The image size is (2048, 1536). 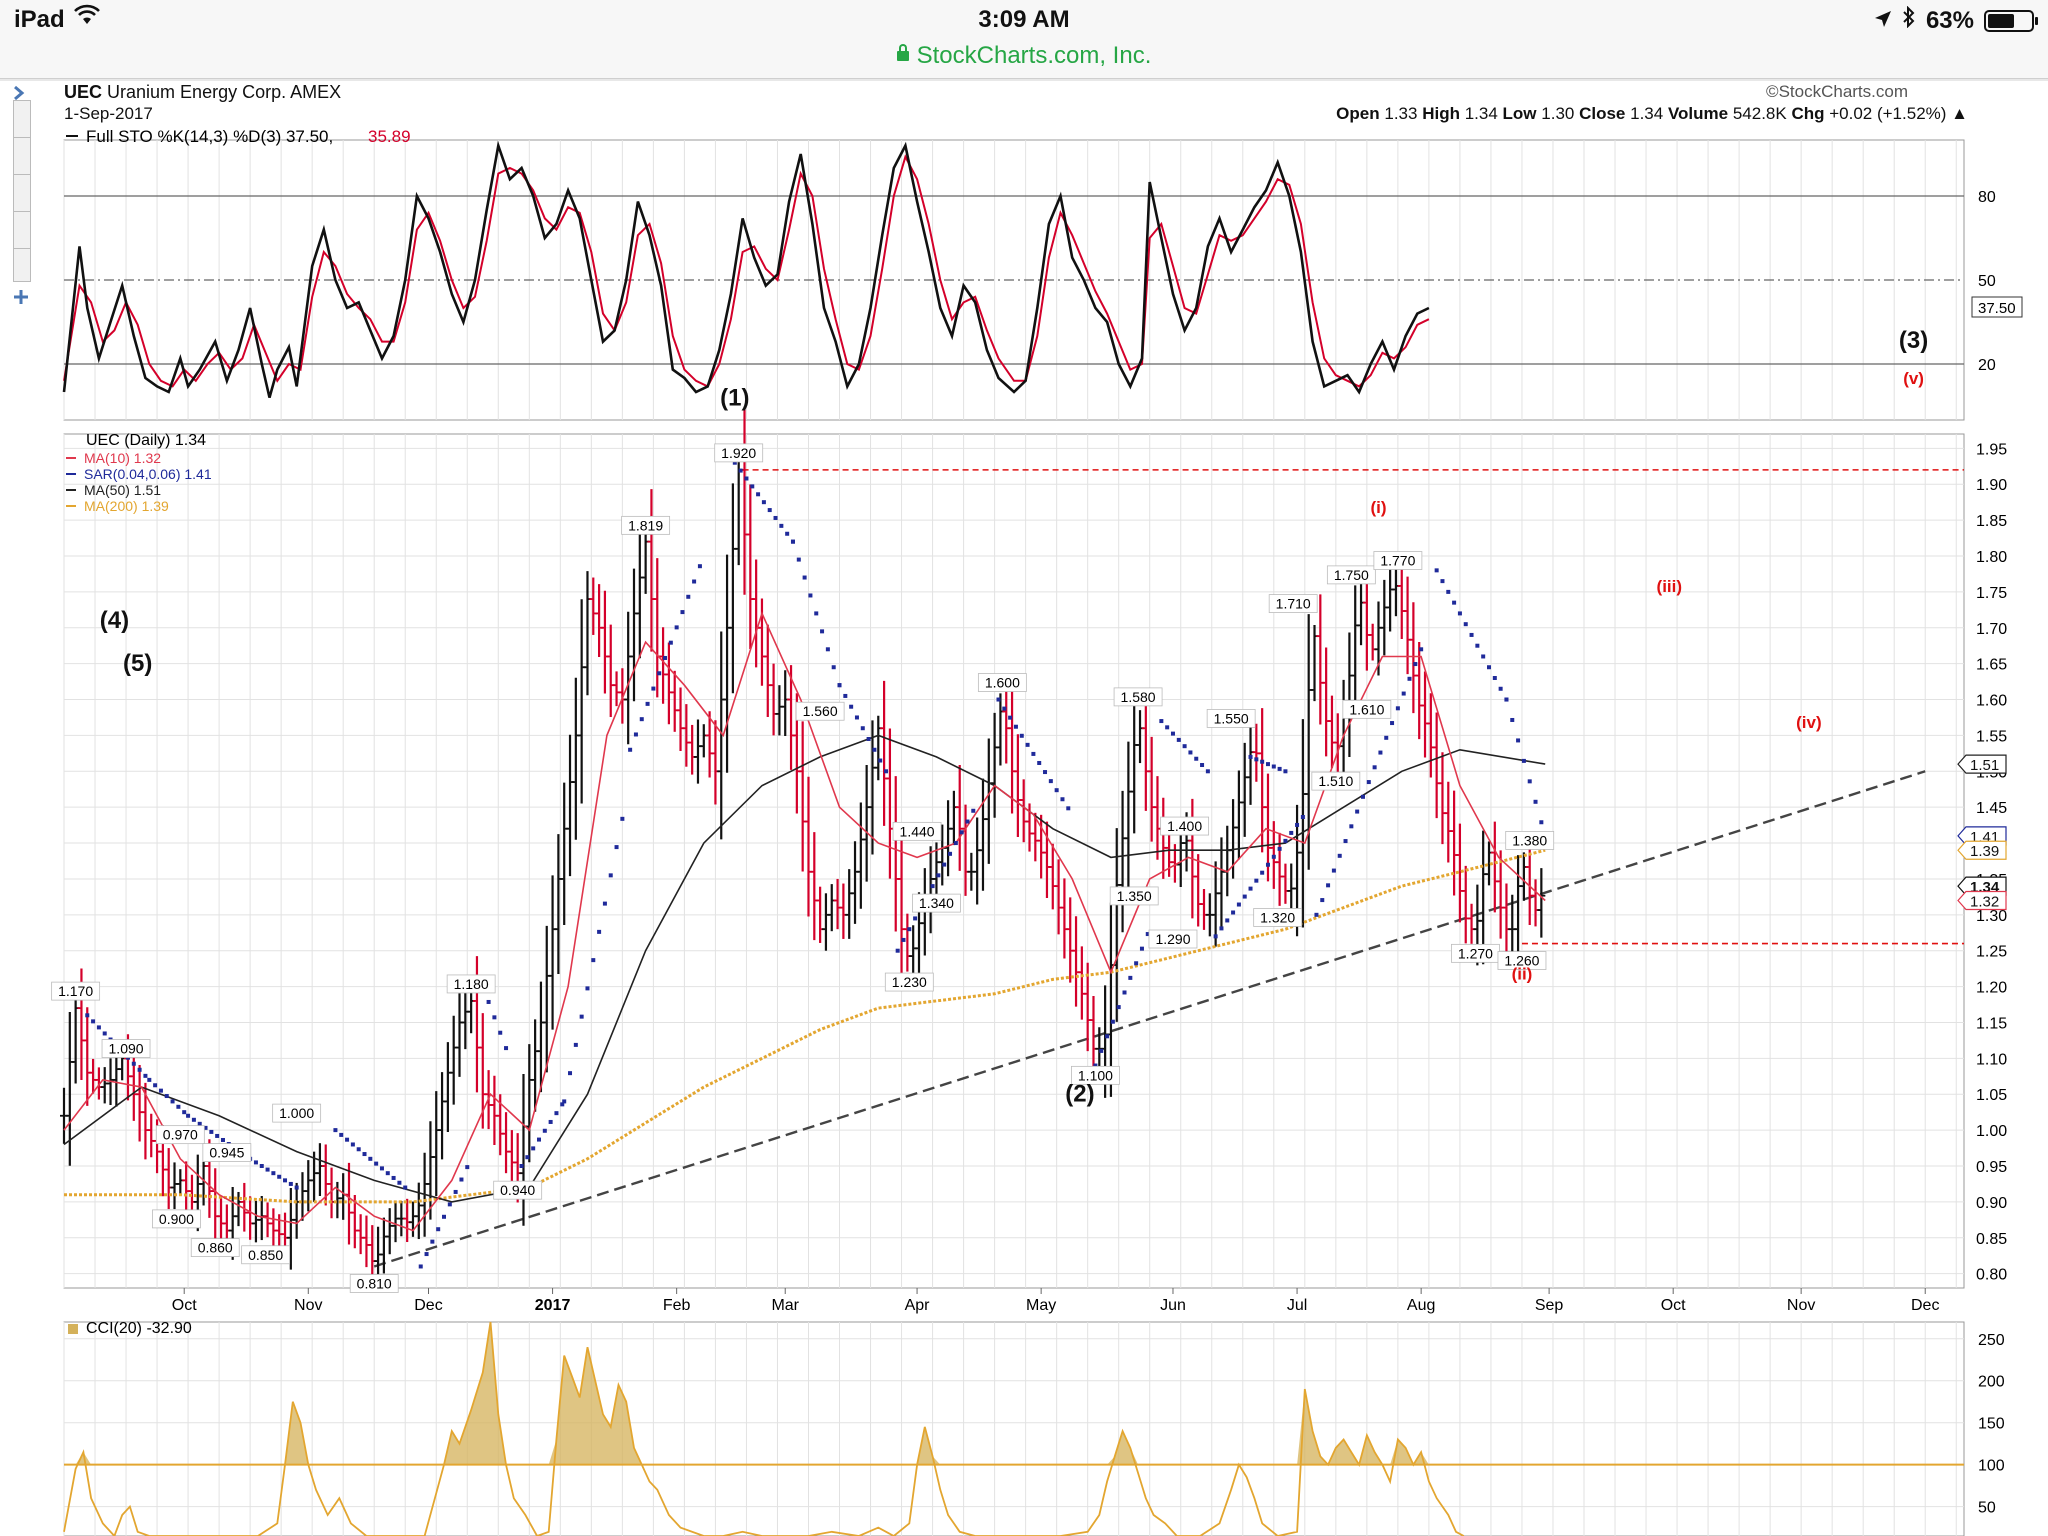 I want to click on chevron-right-icon, so click(x=19, y=95).